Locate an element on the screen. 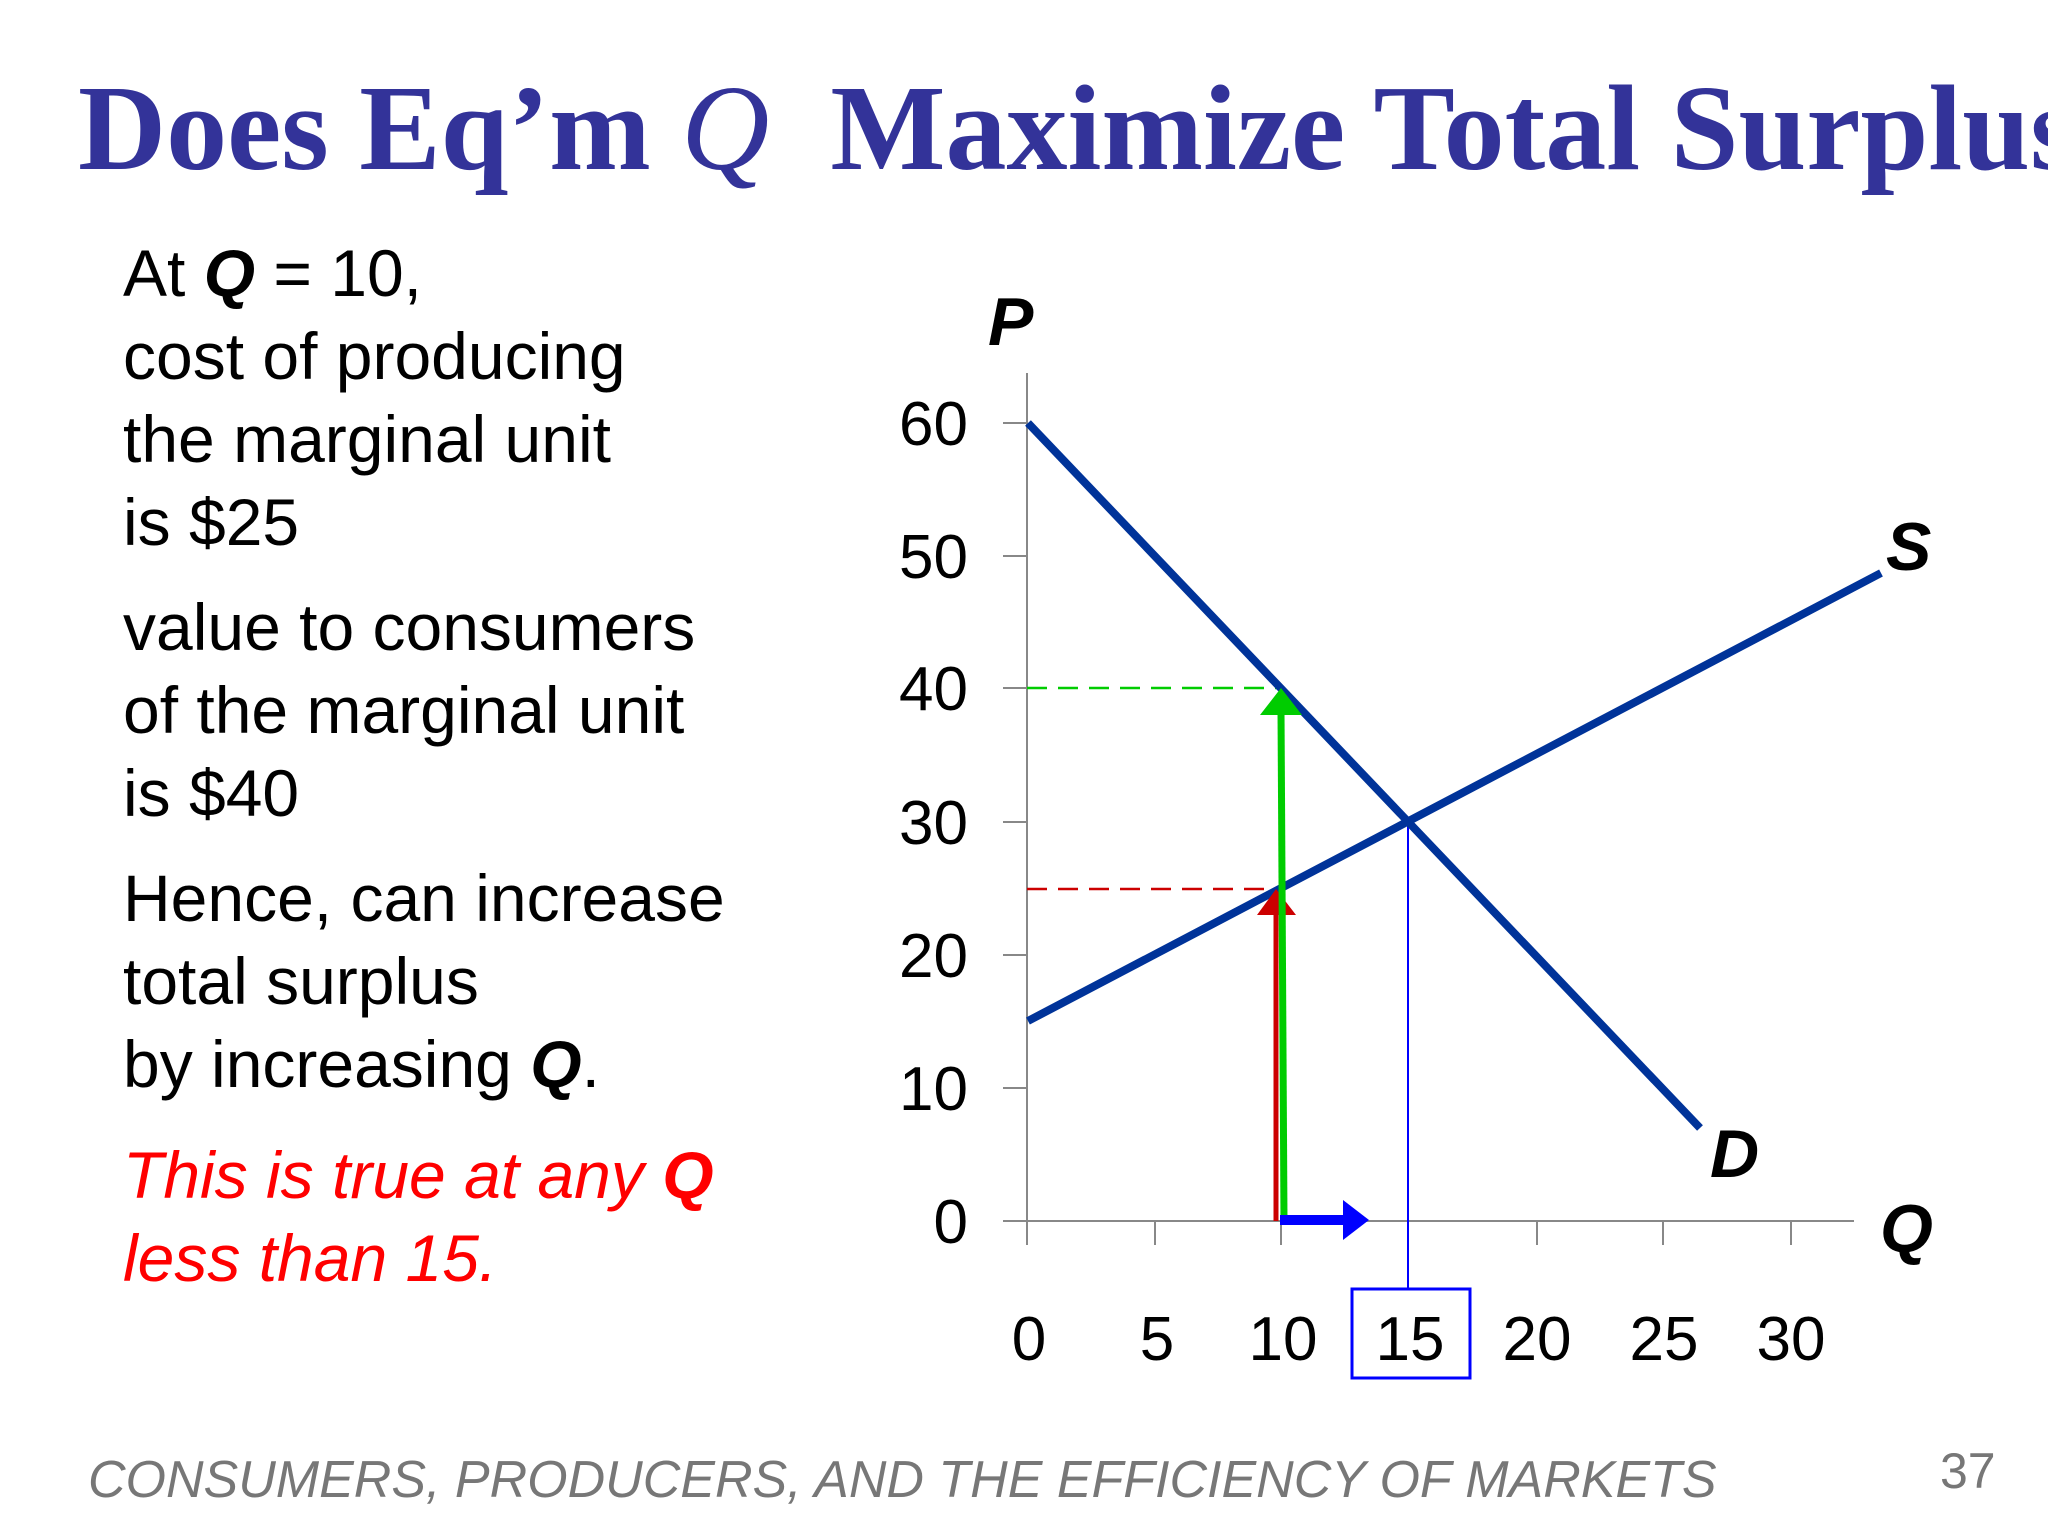 The image size is (2048, 1536). title-text-1: Does Eq’m is located at coordinates (380, 128).